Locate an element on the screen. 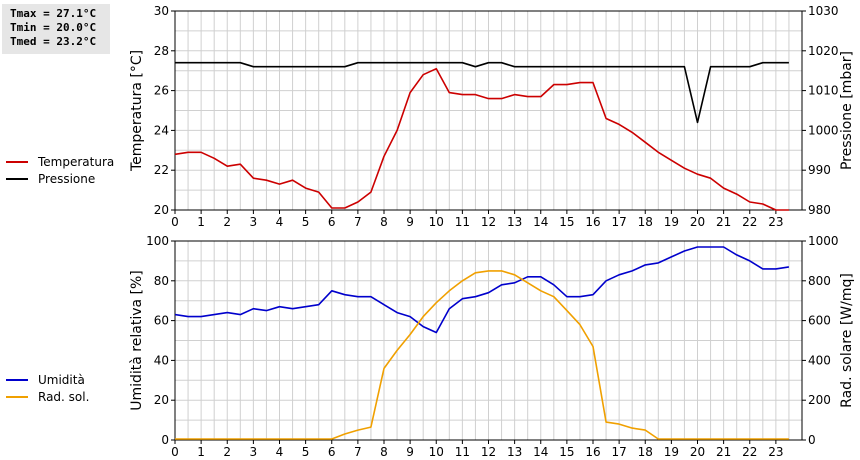 The image size is (860, 460). stat-tmed: Tmed = 23.2°C is located at coordinates (53, 41).